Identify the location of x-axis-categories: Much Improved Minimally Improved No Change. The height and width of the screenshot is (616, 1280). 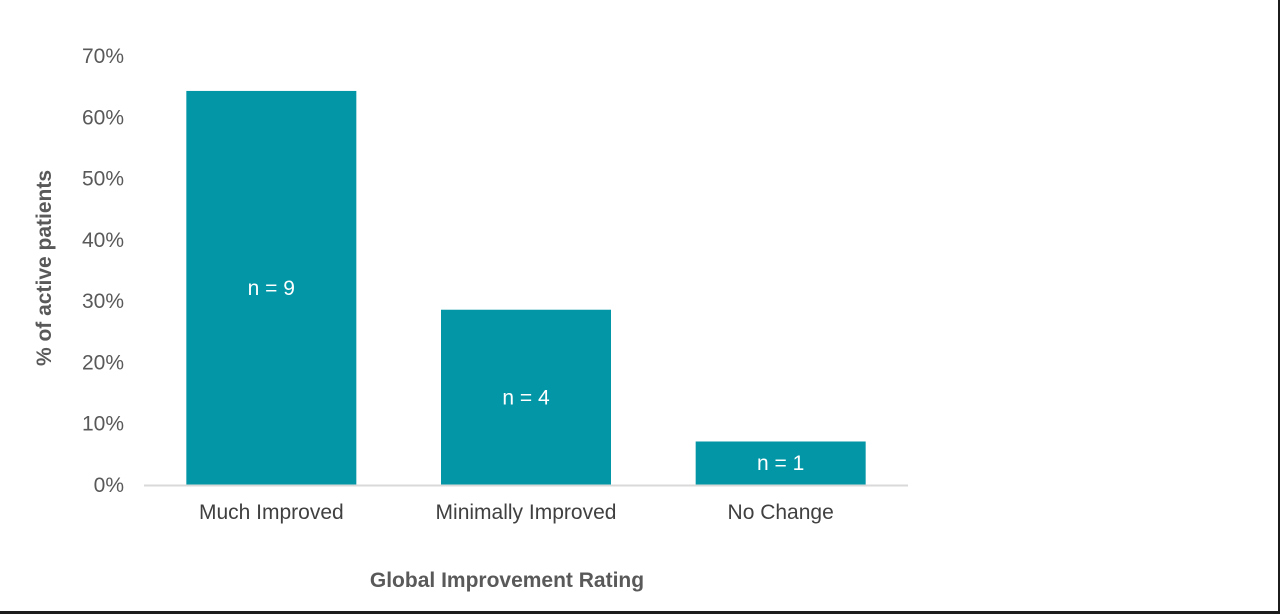
(516, 512).